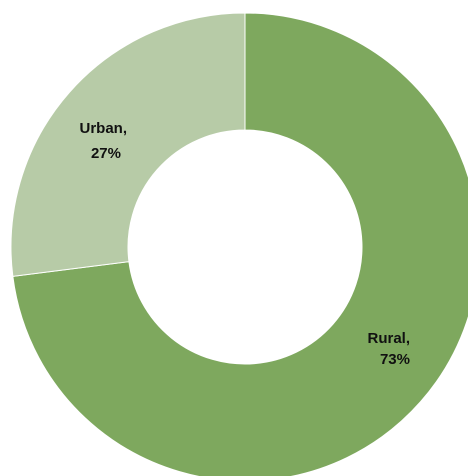 This screenshot has height=476, width=468. Describe the element at coordinates (388, 338) in the screenshot. I see `slice-label-rural-name: Rural,` at that location.